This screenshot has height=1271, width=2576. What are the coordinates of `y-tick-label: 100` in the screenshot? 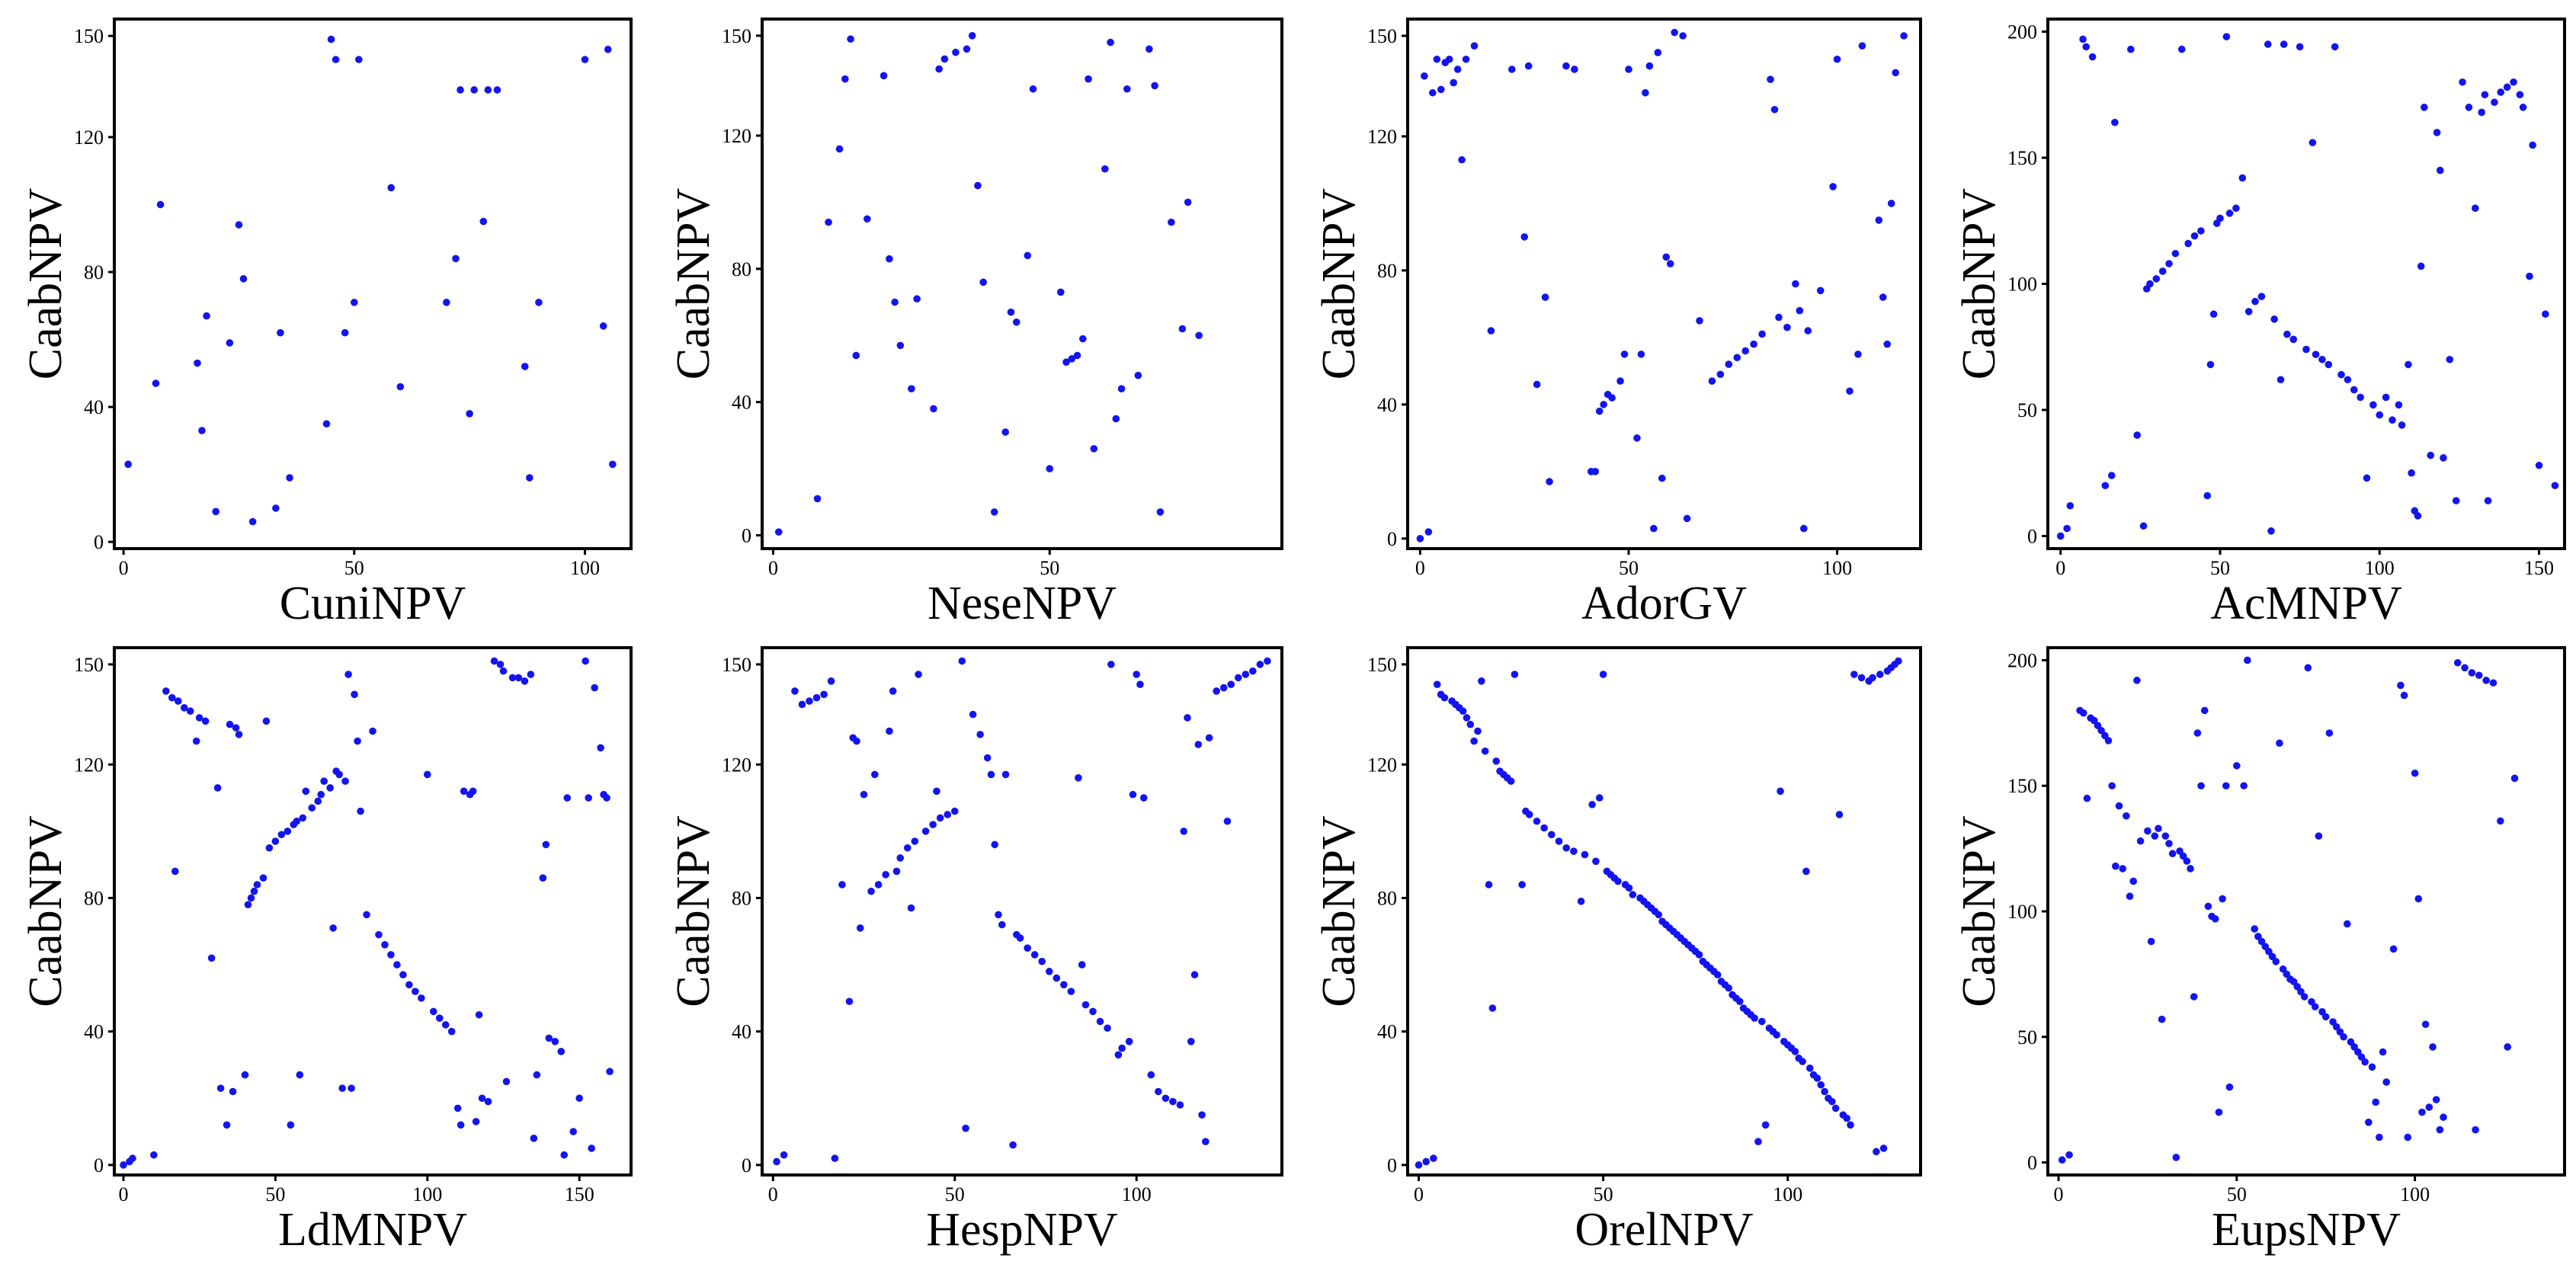 It's located at (2022, 285).